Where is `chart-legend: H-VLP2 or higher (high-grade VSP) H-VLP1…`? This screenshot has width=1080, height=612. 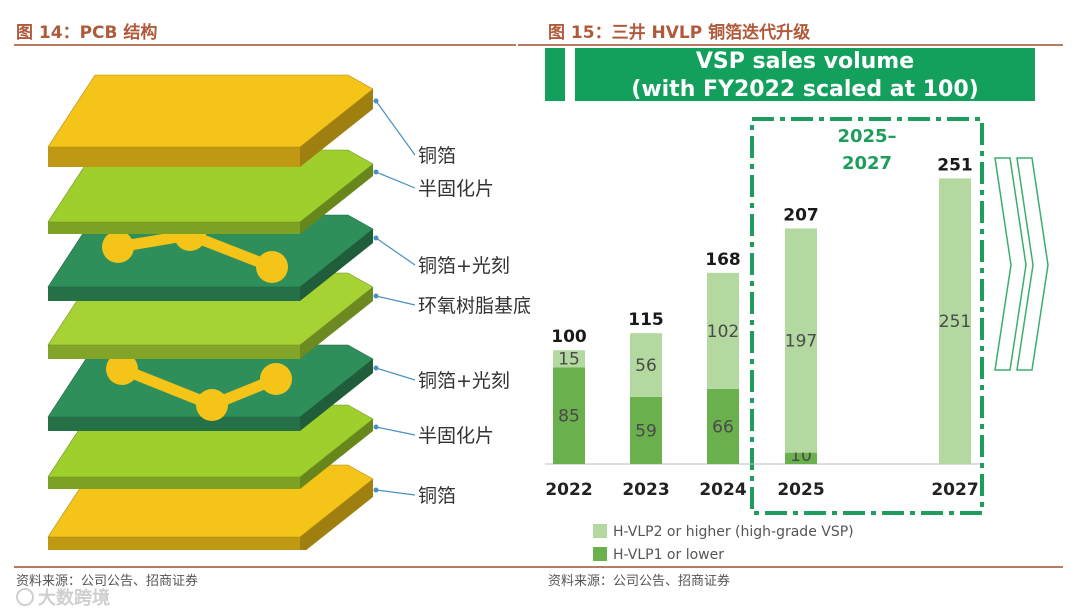 chart-legend: H-VLP2 or higher (high-grade VSP) H-VLP1… is located at coordinates (723, 543).